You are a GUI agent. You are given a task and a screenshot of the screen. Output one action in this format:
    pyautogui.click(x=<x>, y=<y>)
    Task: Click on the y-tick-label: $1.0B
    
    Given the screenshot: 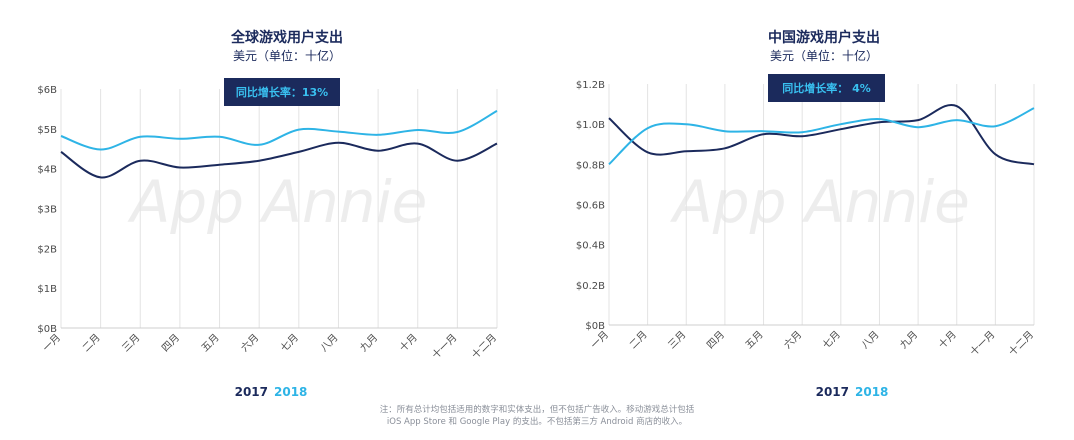 What is the action you would take?
    pyautogui.click(x=590, y=125)
    